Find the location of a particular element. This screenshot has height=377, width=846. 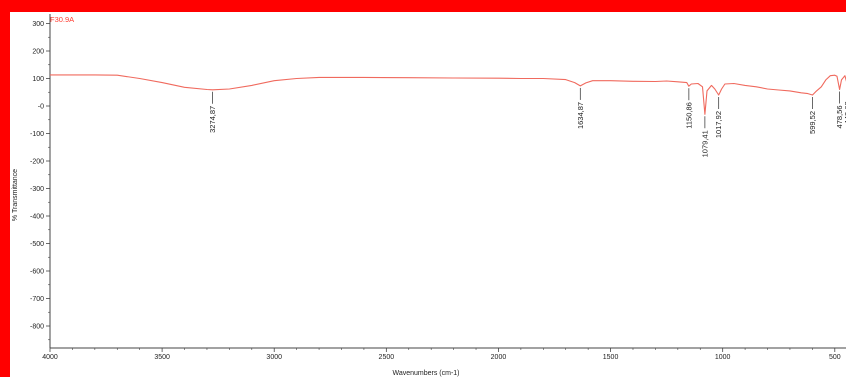

x-axis-title: Wavenumbers (cm-1) is located at coordinates (425, 373).